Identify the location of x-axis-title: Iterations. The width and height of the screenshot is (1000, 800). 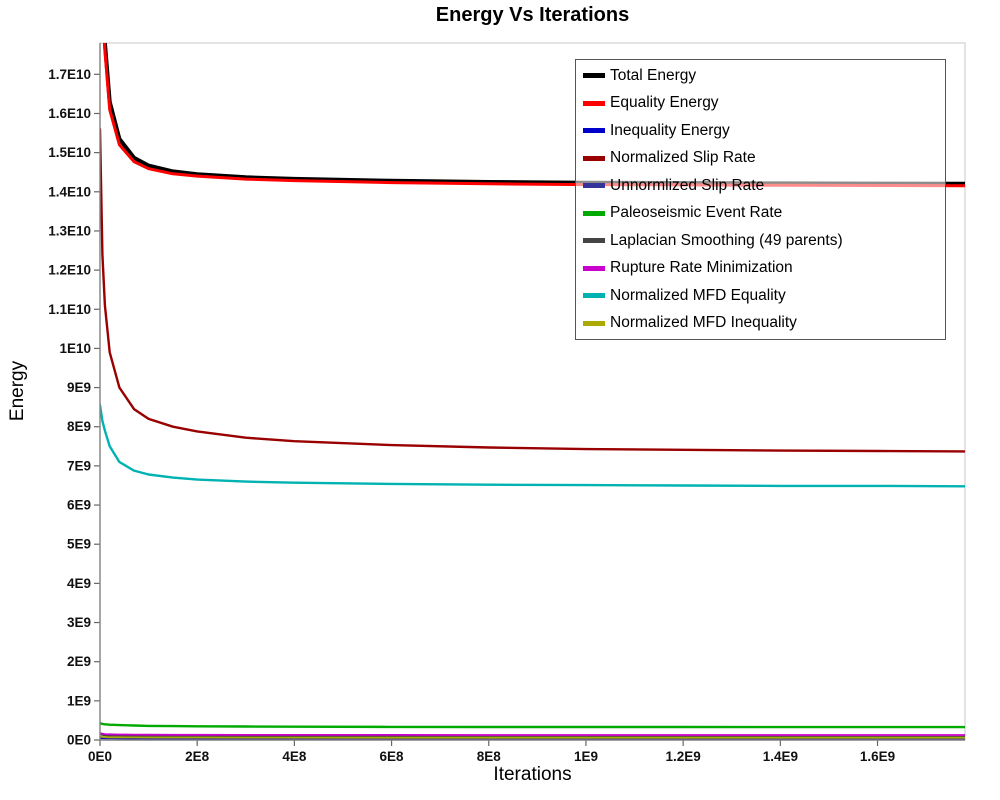
(532, 774).